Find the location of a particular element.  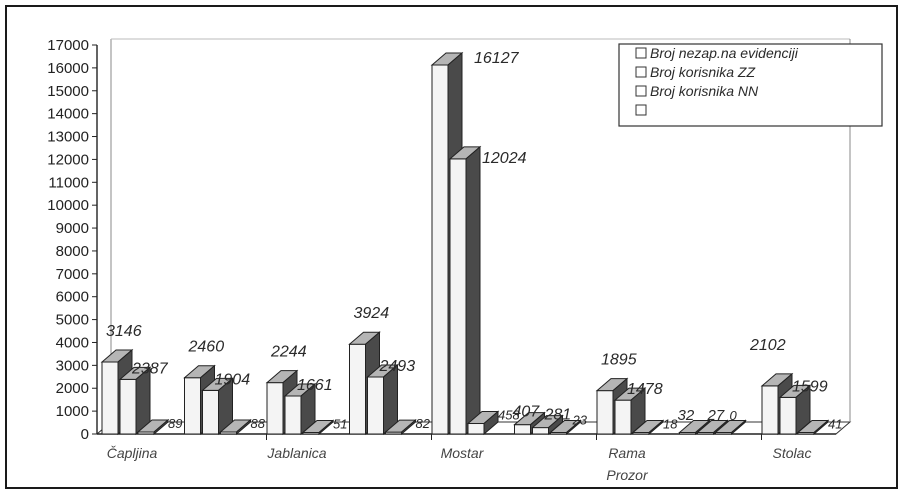

data-label: 89 is located at coordinates (175, 423).